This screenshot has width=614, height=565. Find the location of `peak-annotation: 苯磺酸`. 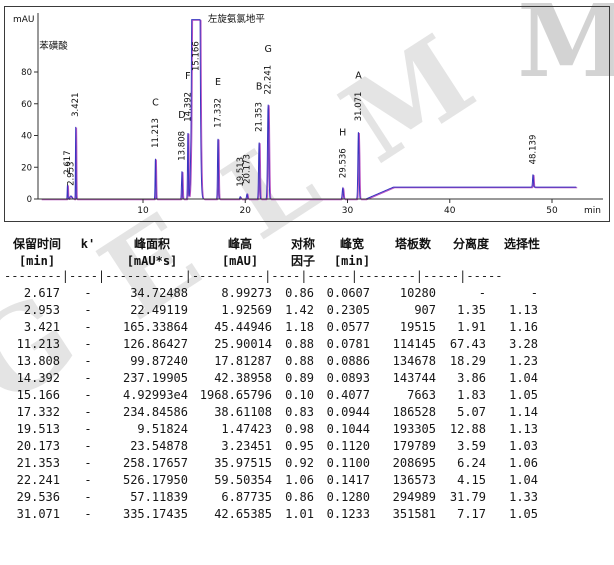

peak-annotation: 苯磺酸 is located at coordinates (53, 46).